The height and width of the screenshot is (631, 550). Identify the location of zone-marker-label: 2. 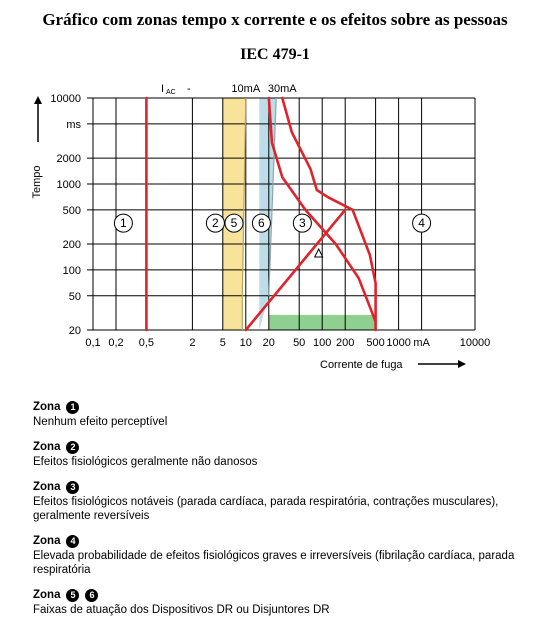
(215, 223).